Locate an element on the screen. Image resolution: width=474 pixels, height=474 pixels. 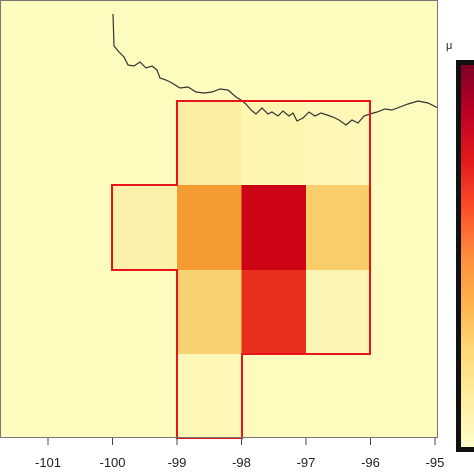
legend-color-bar is located at coordinates (467, 256).